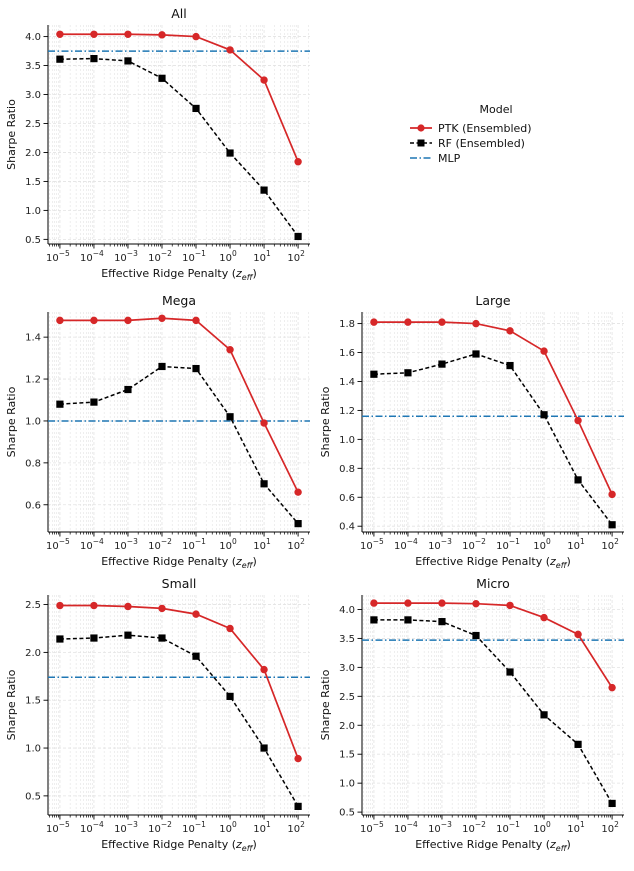 Image resolution: width=634 pixels, height=871 pixels. What do you see at coordinates (493, 583) in the screenshot?
I see `chart-title: Micro` at bounding box center [493, 583].